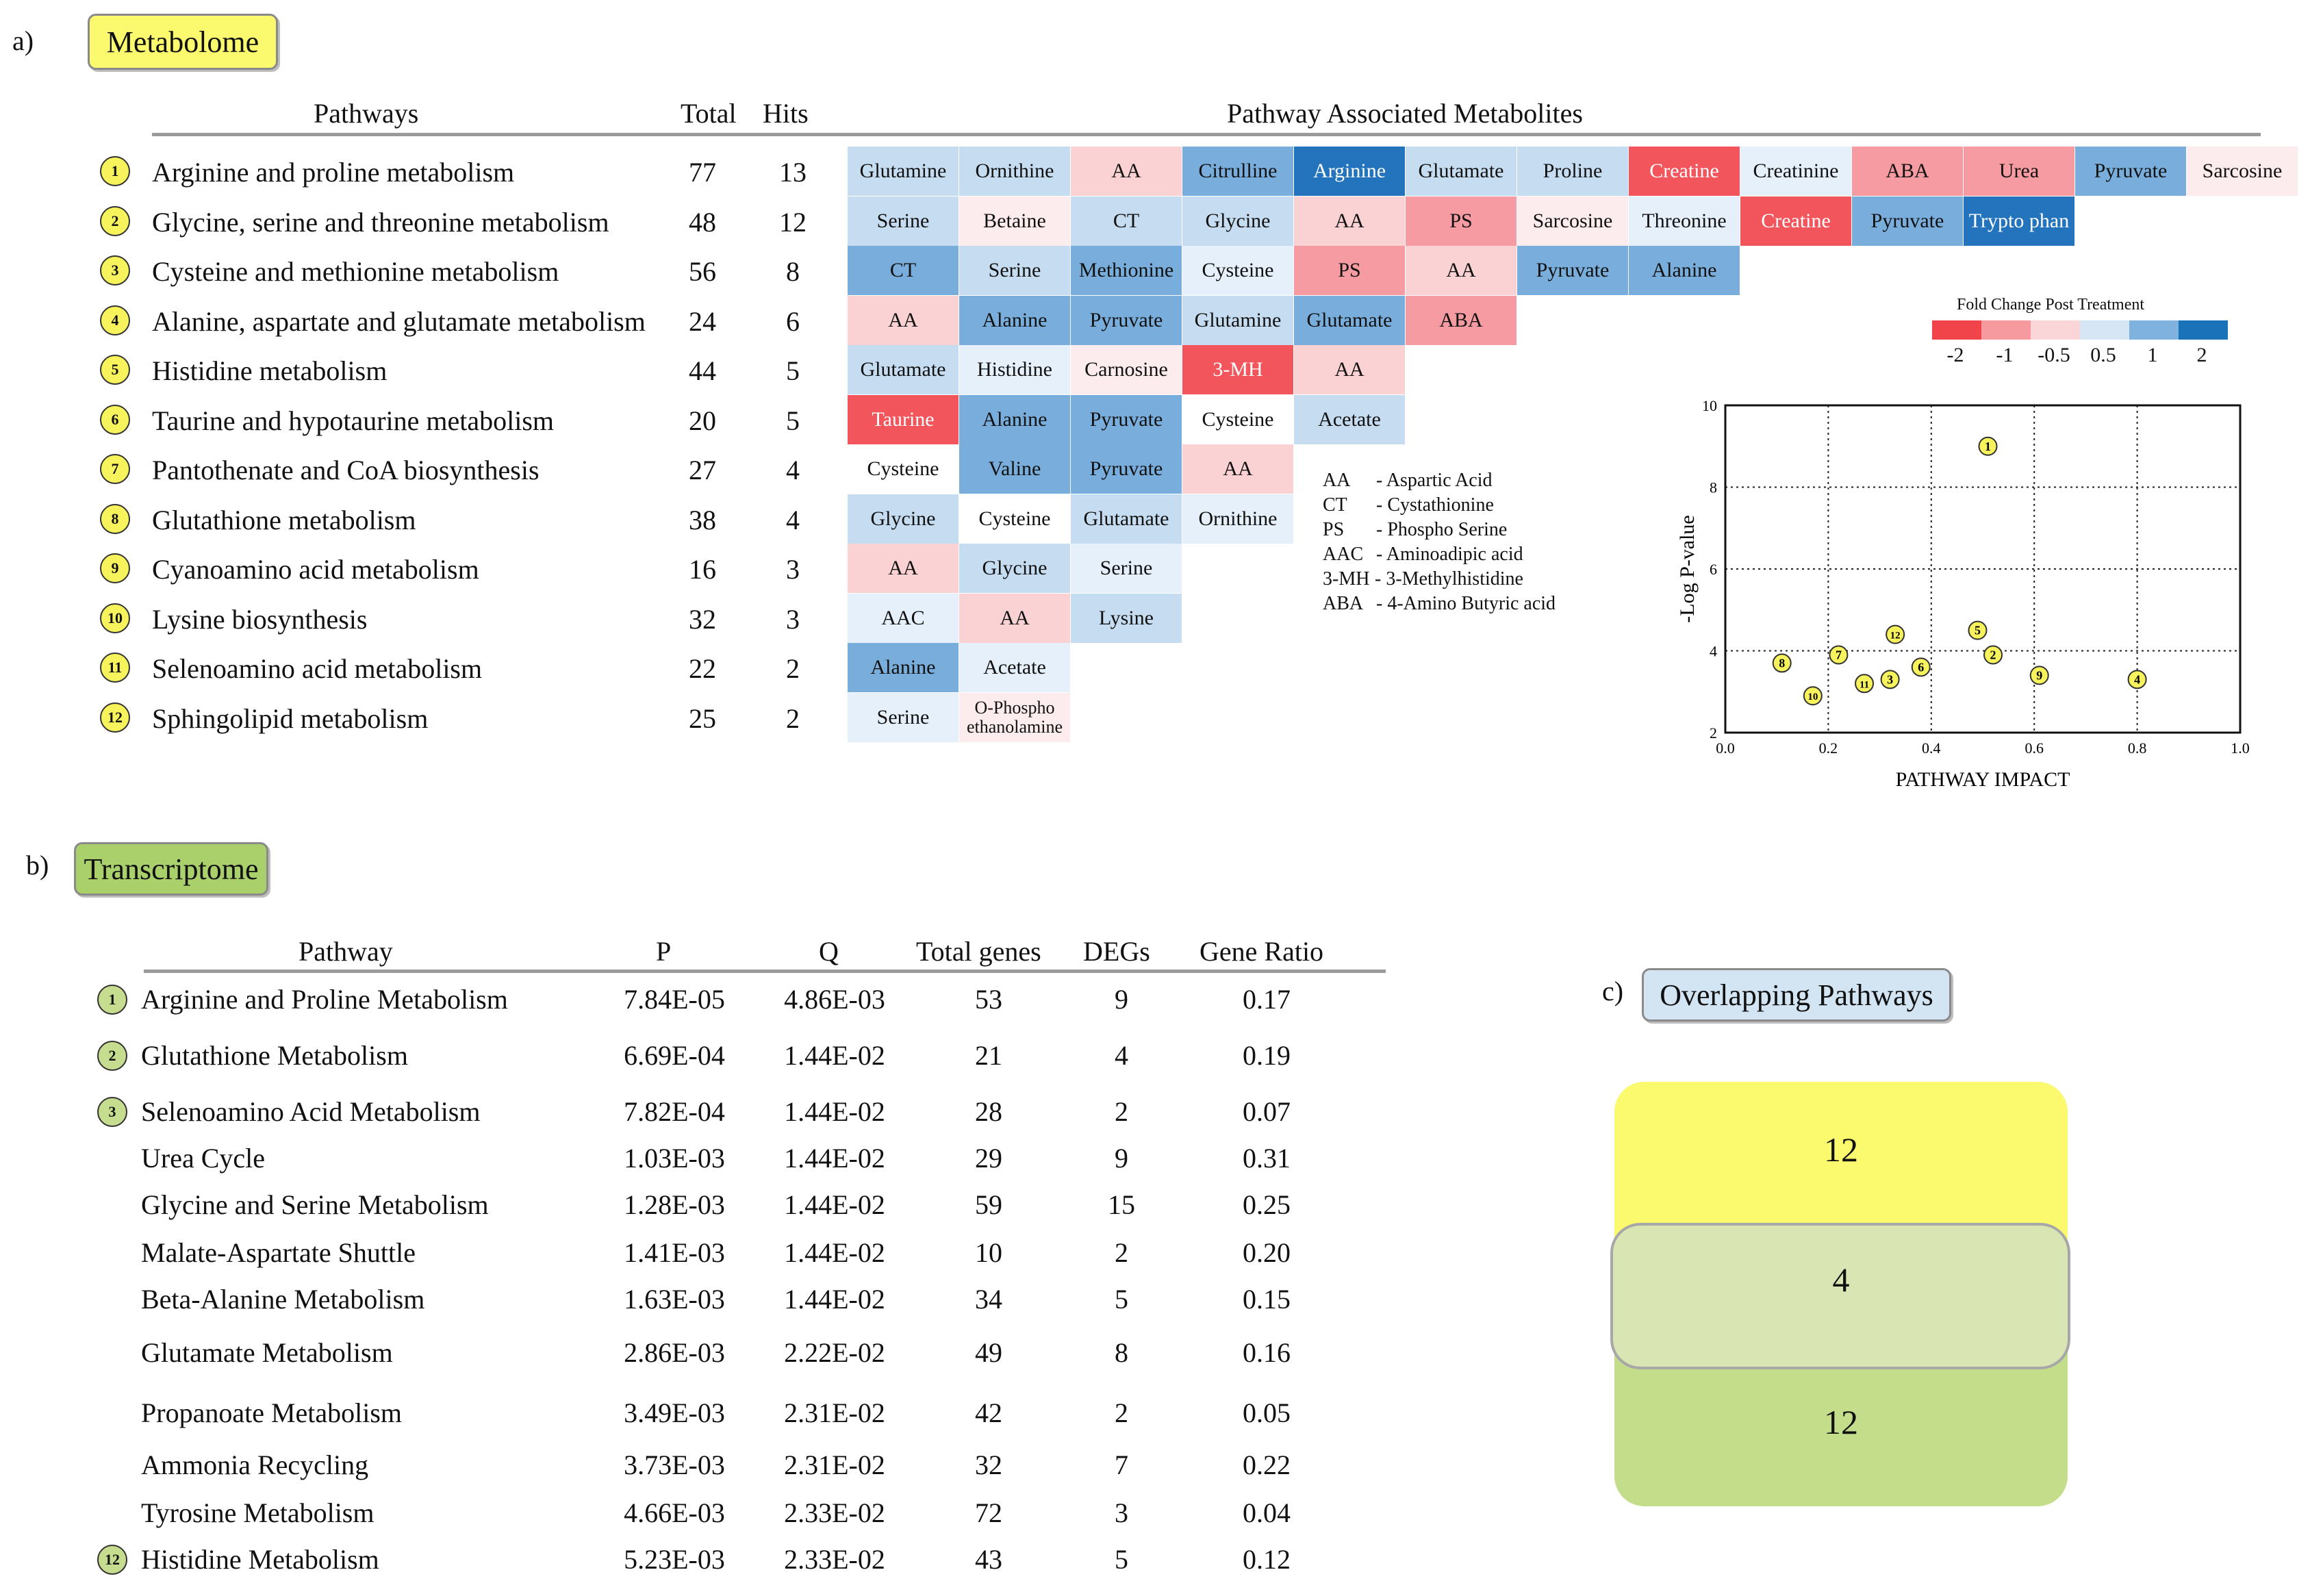  What do you see at coordinates (1993, 654) in the screenshot?
I see `data-point-label: 2` at bounding box center [1993, 654].